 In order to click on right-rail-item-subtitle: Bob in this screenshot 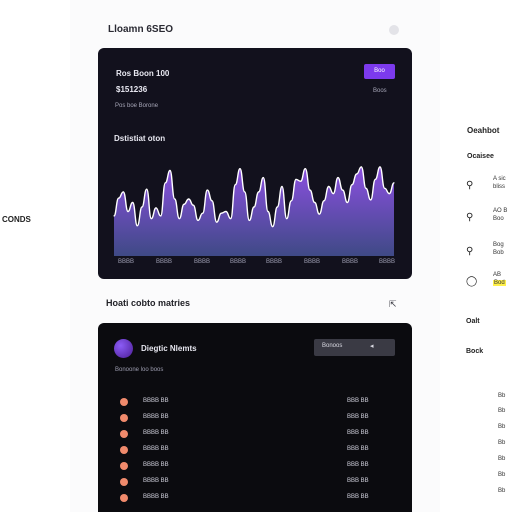, I will do `click(498, 253)`.